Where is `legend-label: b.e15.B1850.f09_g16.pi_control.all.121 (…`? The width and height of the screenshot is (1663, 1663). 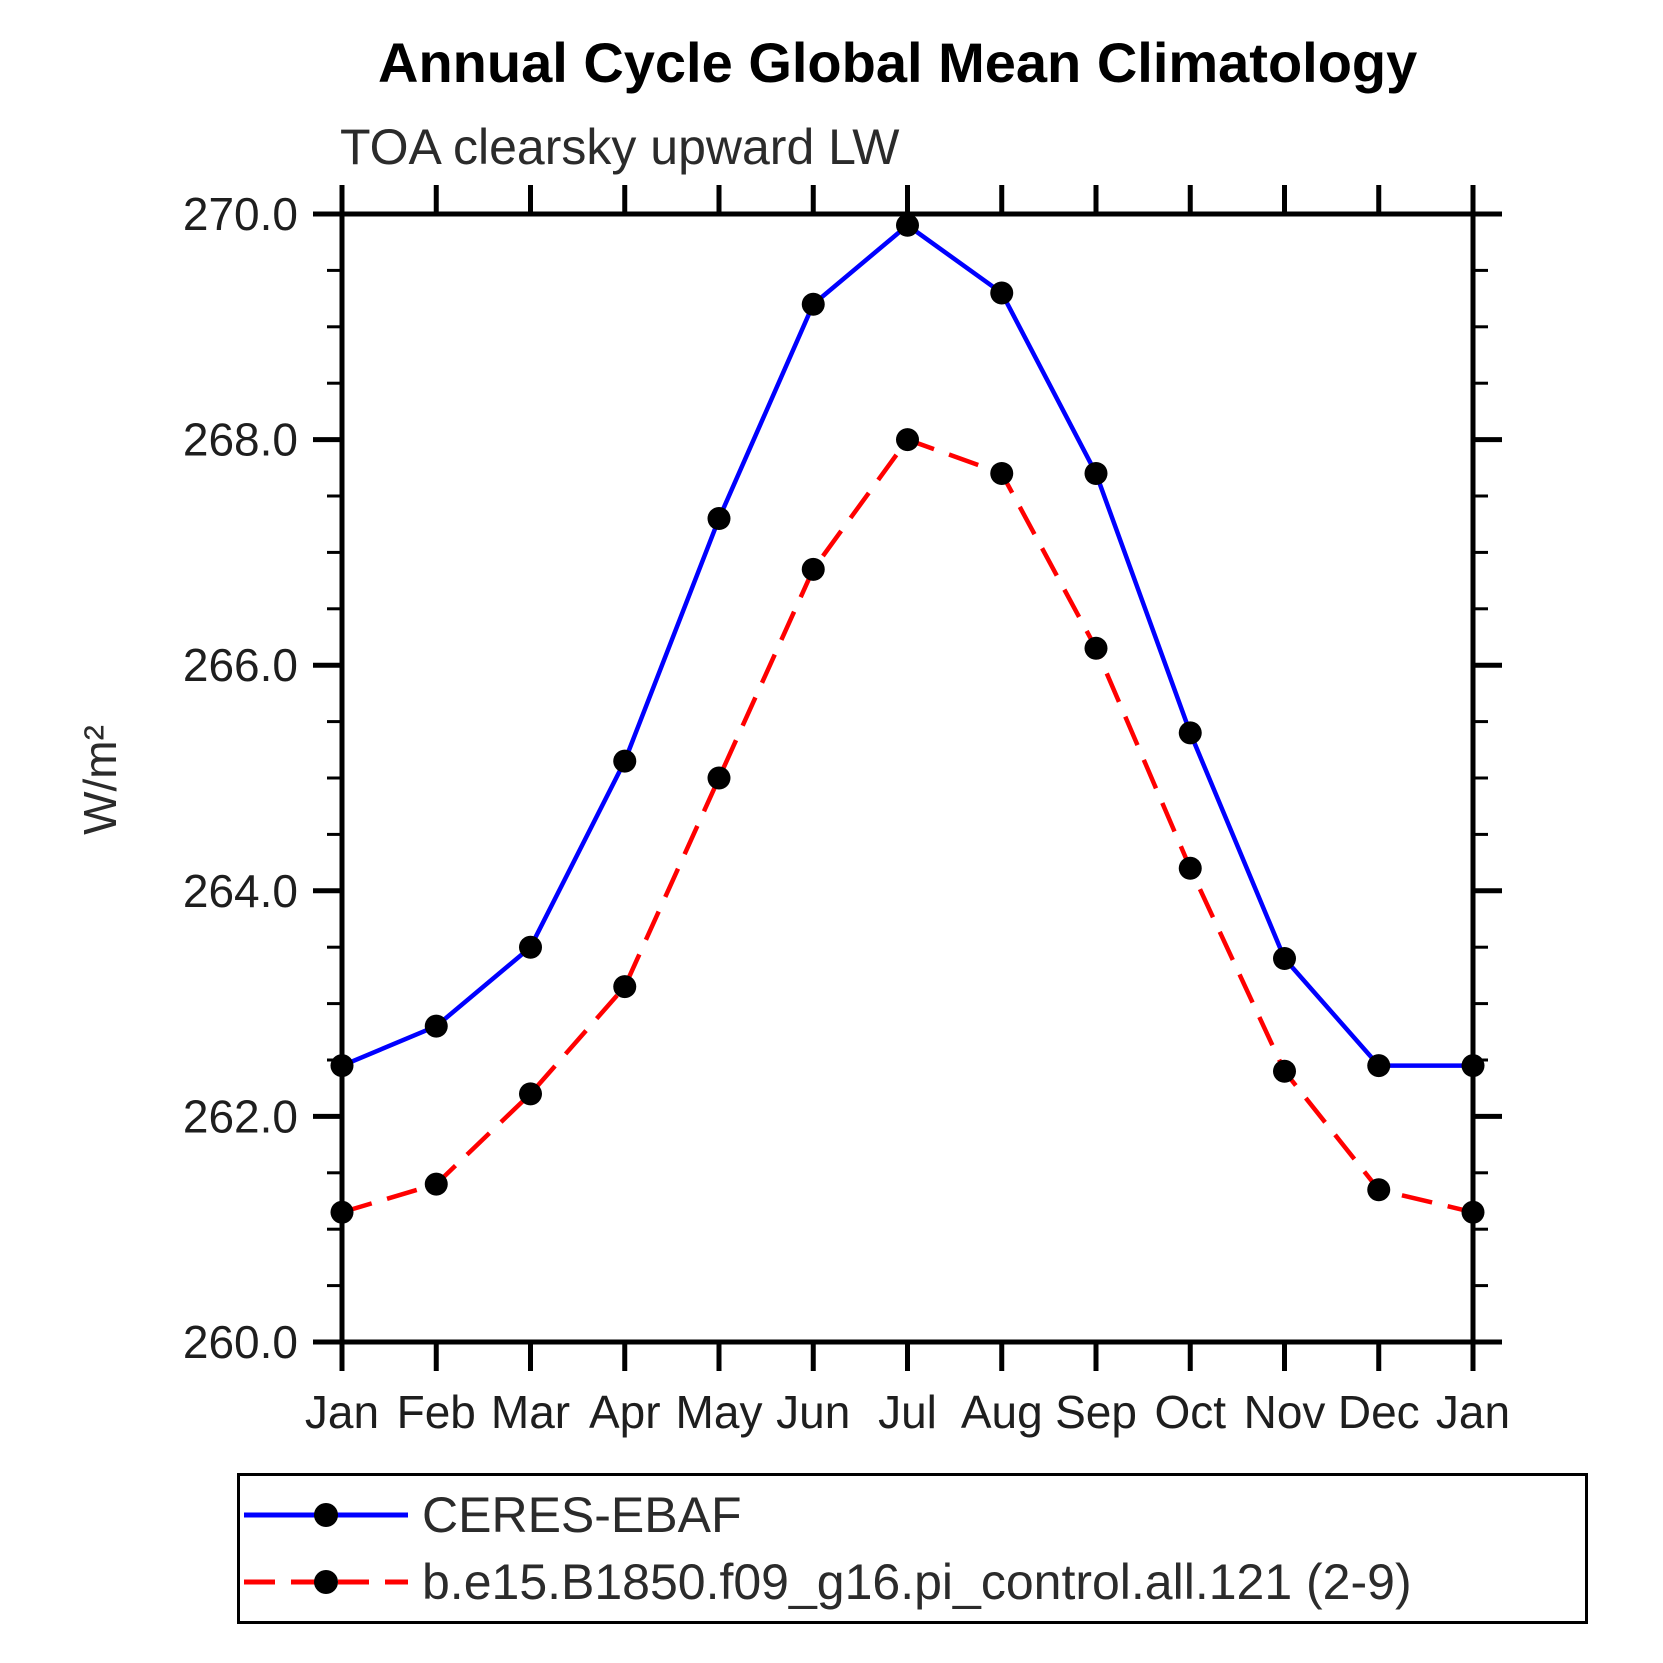
legend-label: b.e15.B1850.f09_g16.pi_control.all.121 (… is located at coordinates (917, 1582).